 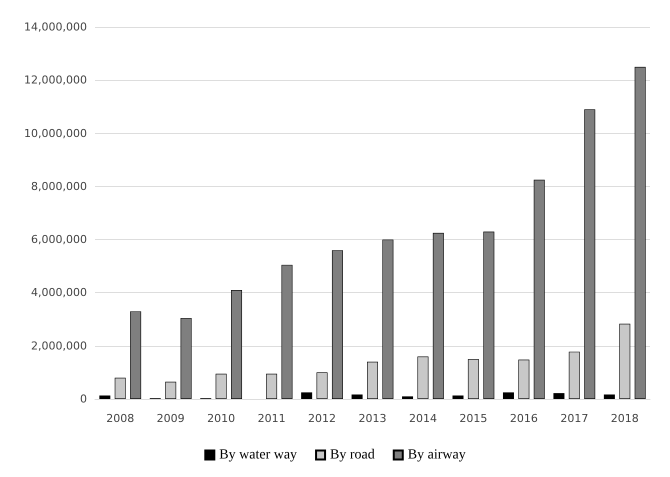 I want to click on x-tick-label: 2012, so click(x=322, y=418).